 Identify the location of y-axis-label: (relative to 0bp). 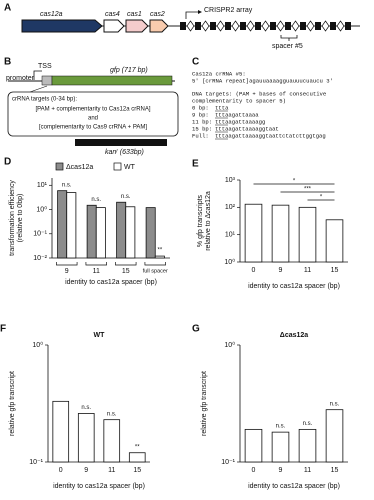
(20, 218).